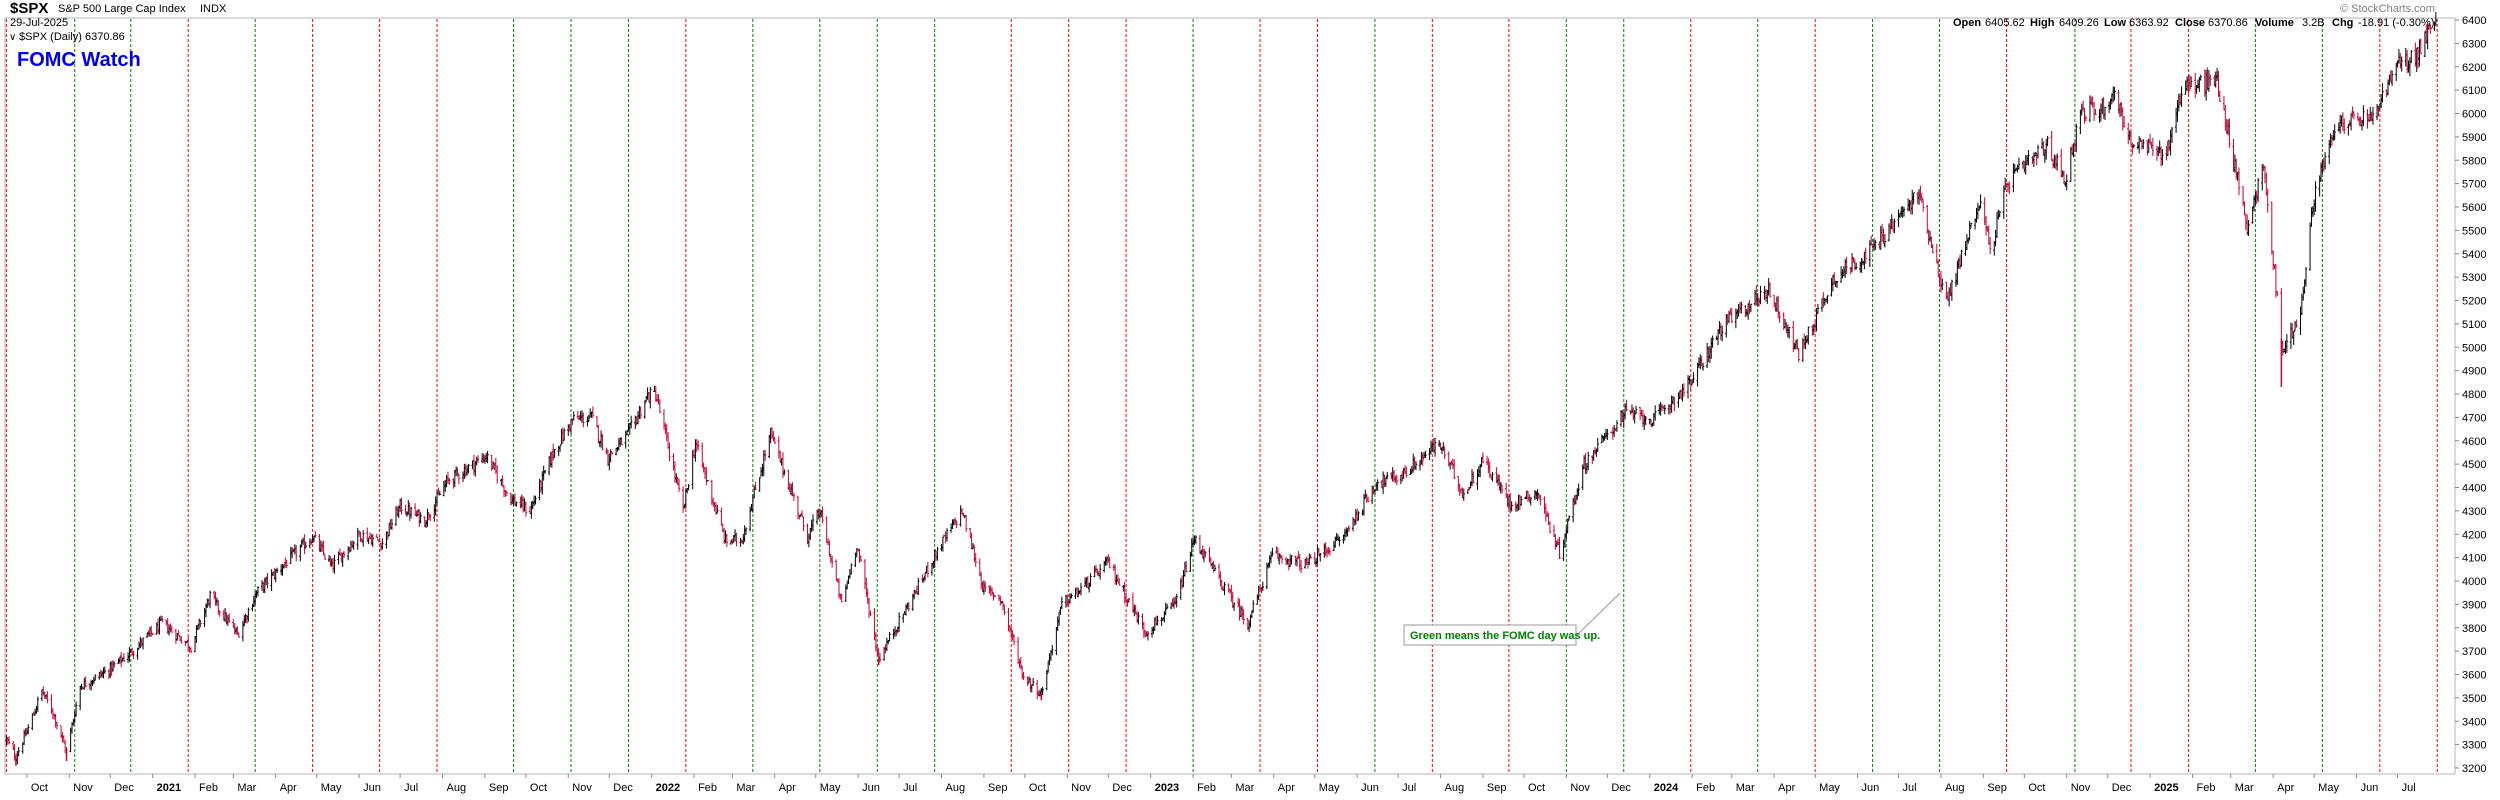 Image resolution: width=2500 pixels, height=800 pixels. What do you see at coordinates (2474, 605) in the screenshot?
I see `y-tick-label: 3900` at bounding box center [2474, 605].